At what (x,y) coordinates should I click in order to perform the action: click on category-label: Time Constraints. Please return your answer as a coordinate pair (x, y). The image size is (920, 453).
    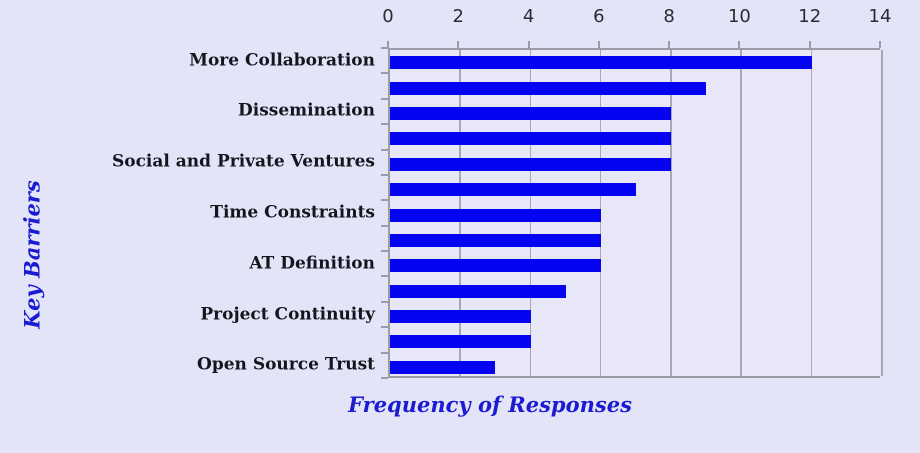
    Looking at the image, I should click on (292, 212).